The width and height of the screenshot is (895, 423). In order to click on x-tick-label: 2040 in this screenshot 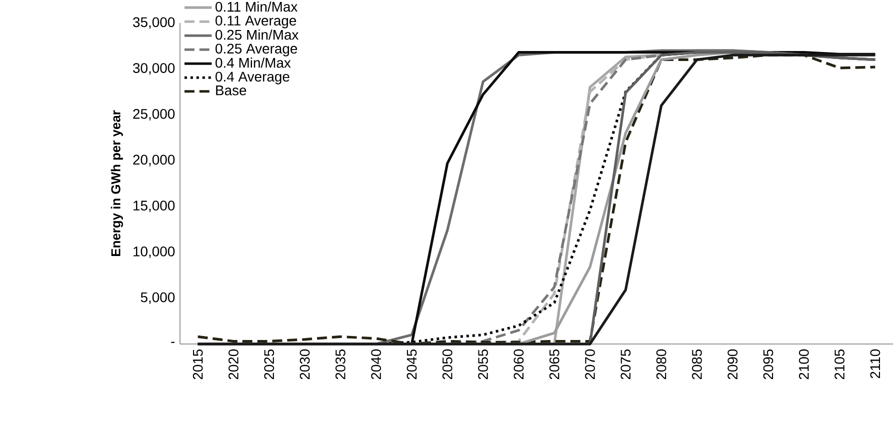, I will do `click(376, 364)`.